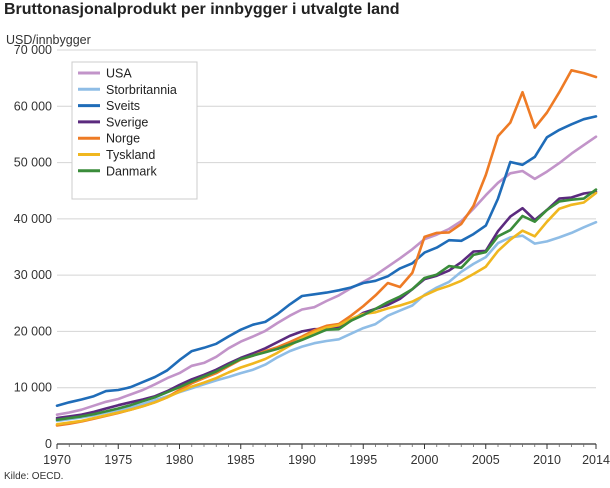 The height and width of the screenshot is (488, 610). What do you see at coordinates (33, 275) in the screenshot?
I see `y-tick-label: 30 000` at bounding box center [33, 275].